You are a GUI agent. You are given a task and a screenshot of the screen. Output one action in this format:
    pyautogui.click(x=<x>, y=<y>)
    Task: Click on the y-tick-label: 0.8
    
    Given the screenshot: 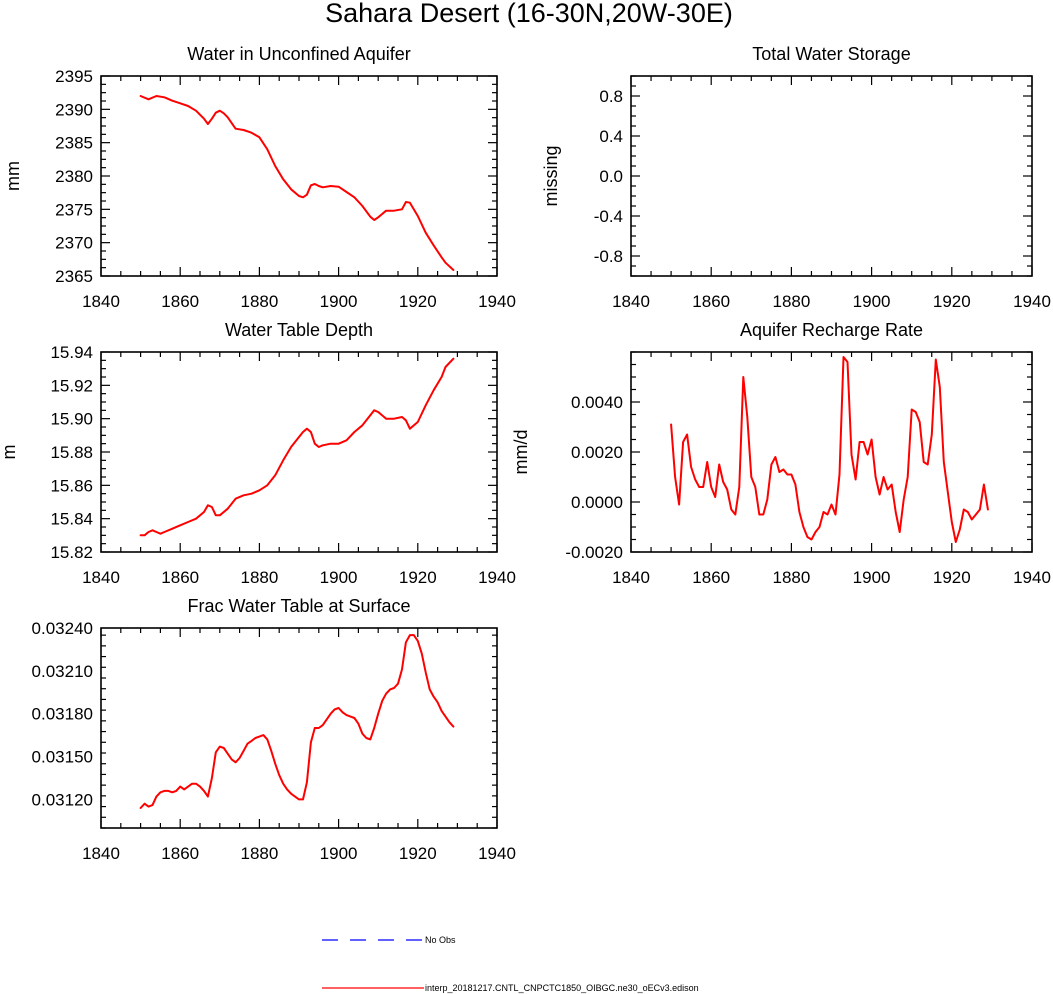 What is the action you would take?
    pyautogui.click(x=611, y=96)
    